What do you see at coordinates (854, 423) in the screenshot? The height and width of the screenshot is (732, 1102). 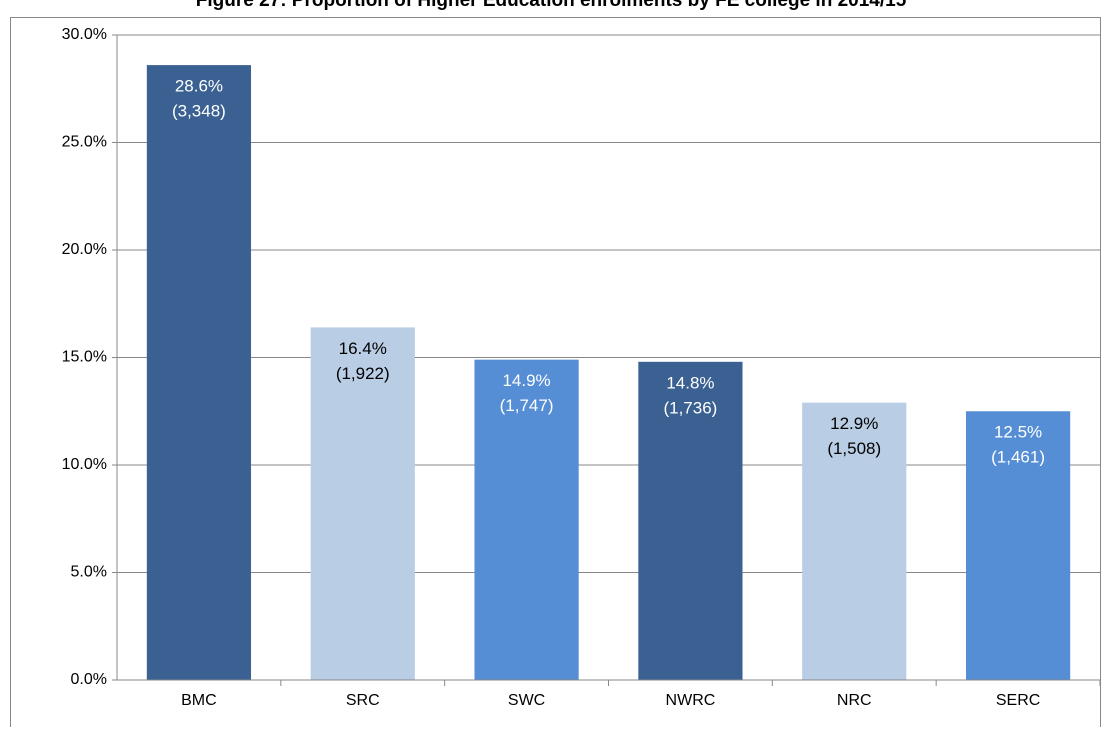 I see `value-label: 12.9%` at bounding box center [854, 423].